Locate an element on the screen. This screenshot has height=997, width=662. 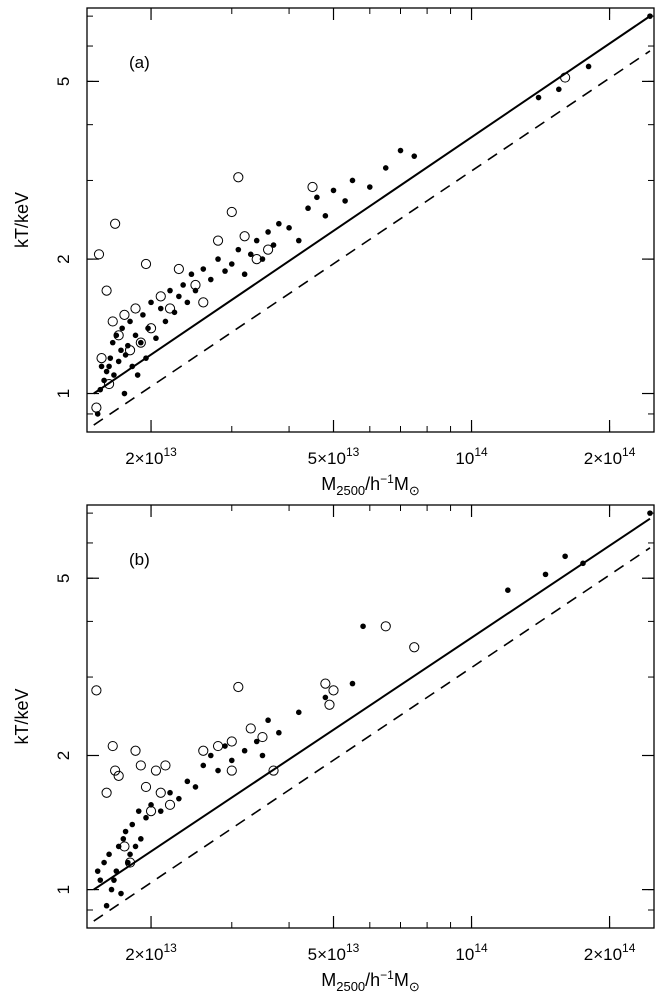
y-tick-label: 1 is located at coordinates (63, 889).